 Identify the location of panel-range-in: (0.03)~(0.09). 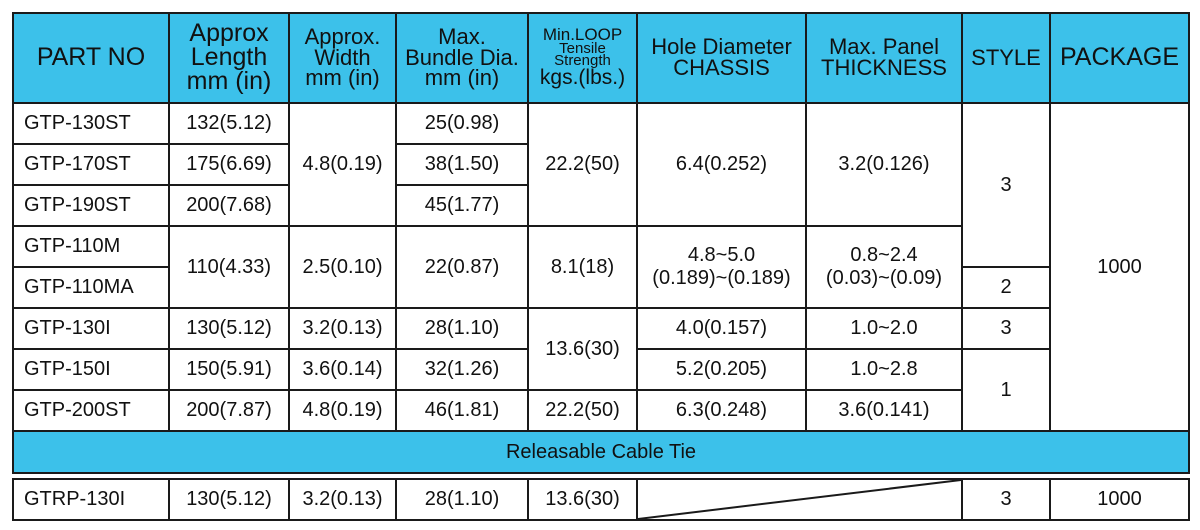
(884, 278).